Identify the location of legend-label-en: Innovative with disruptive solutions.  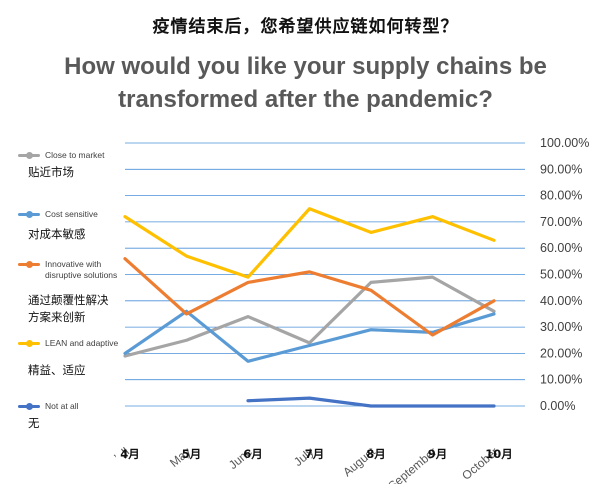
(81, 269).